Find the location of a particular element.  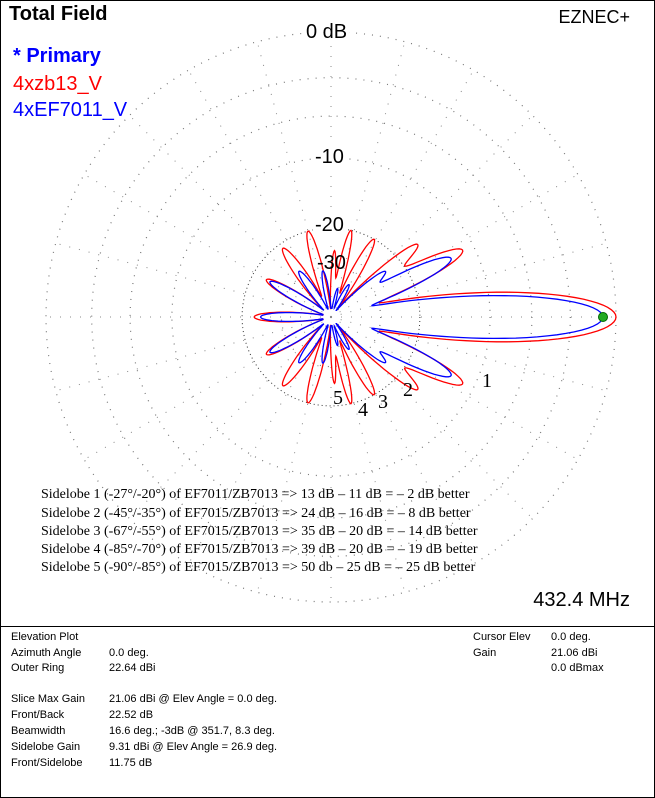

sidelobe-label-2: 2 is located at coordinates (408, 390).